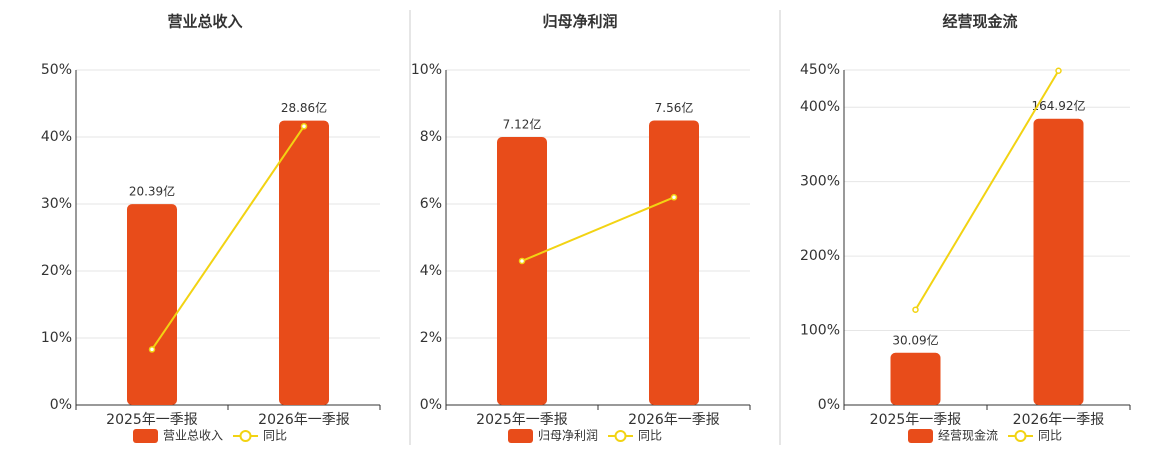 The image size is (1160, 450). I want to click on y-tick-label: 450%, so click(820, 70).